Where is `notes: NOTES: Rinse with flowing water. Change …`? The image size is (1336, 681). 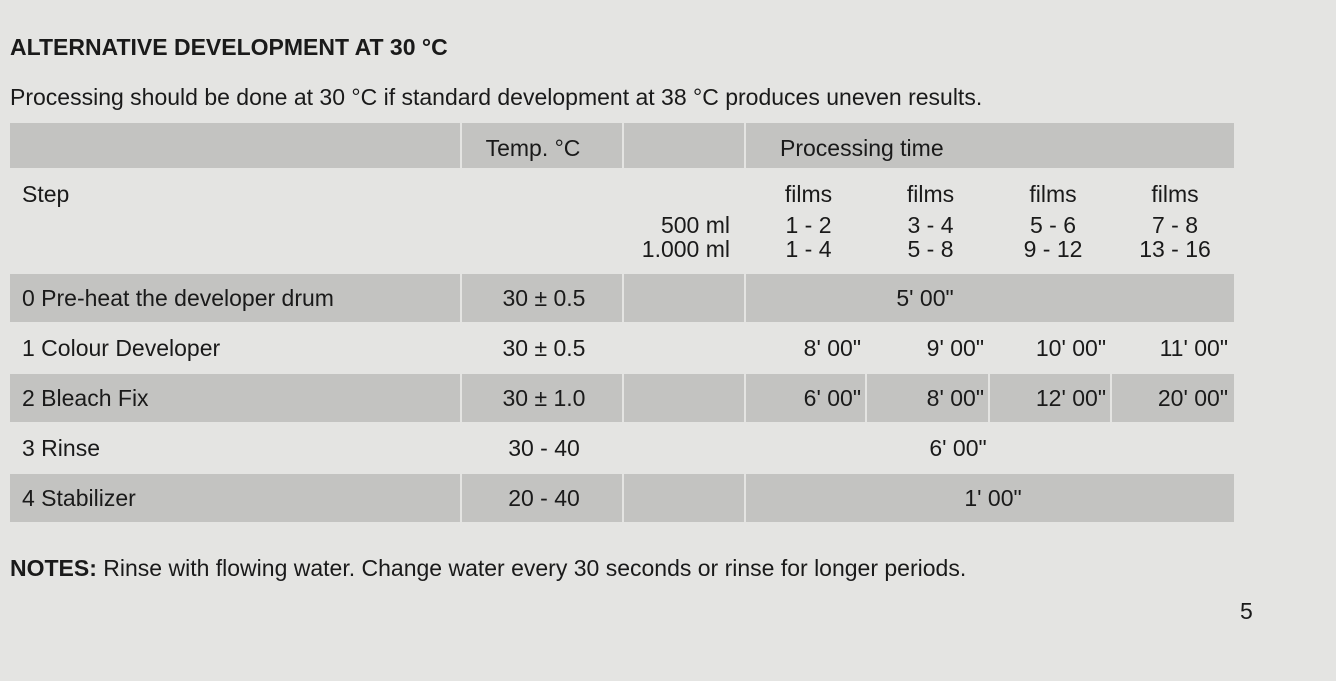 notes: NOTES: Rinse with flowing water. Change … is located at coordinates (488, 568).